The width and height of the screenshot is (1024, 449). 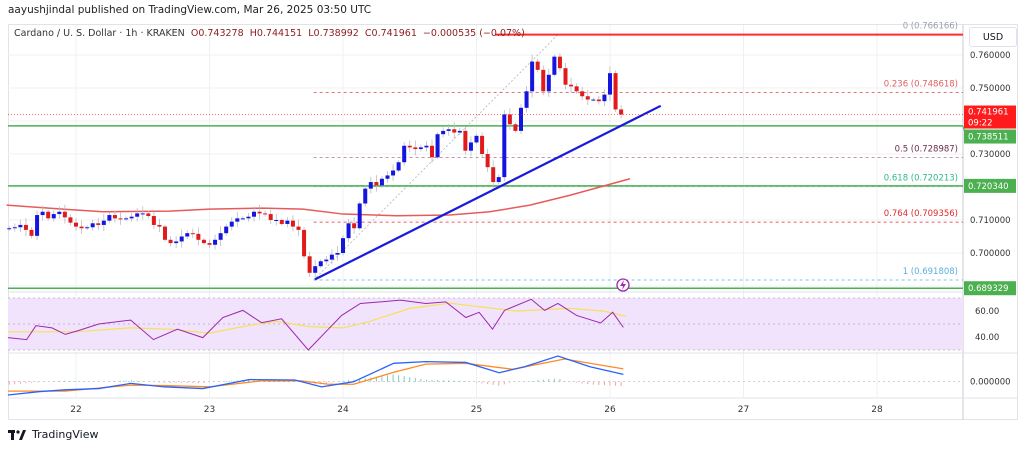 What do you see at coordinates (209, 410) in the screenshot?
I see `x-tick-label: 23` at bounding box center [209, 410].